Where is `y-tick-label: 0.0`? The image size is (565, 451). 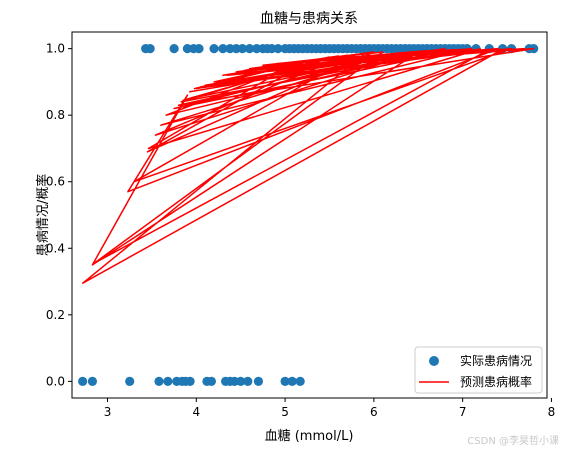 y-tick-label: 0.0 is located at coordinates (55, 381).